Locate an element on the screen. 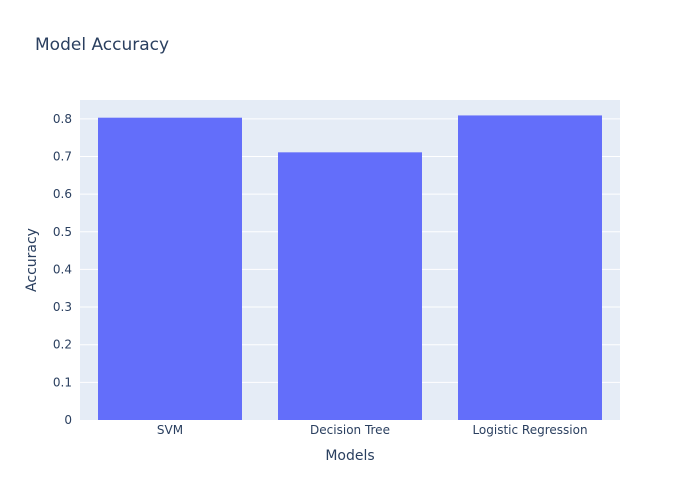 The width and height of the screenshot is (700, 504). y-tick-label: 0.8 is located at coordinates (62, 119).